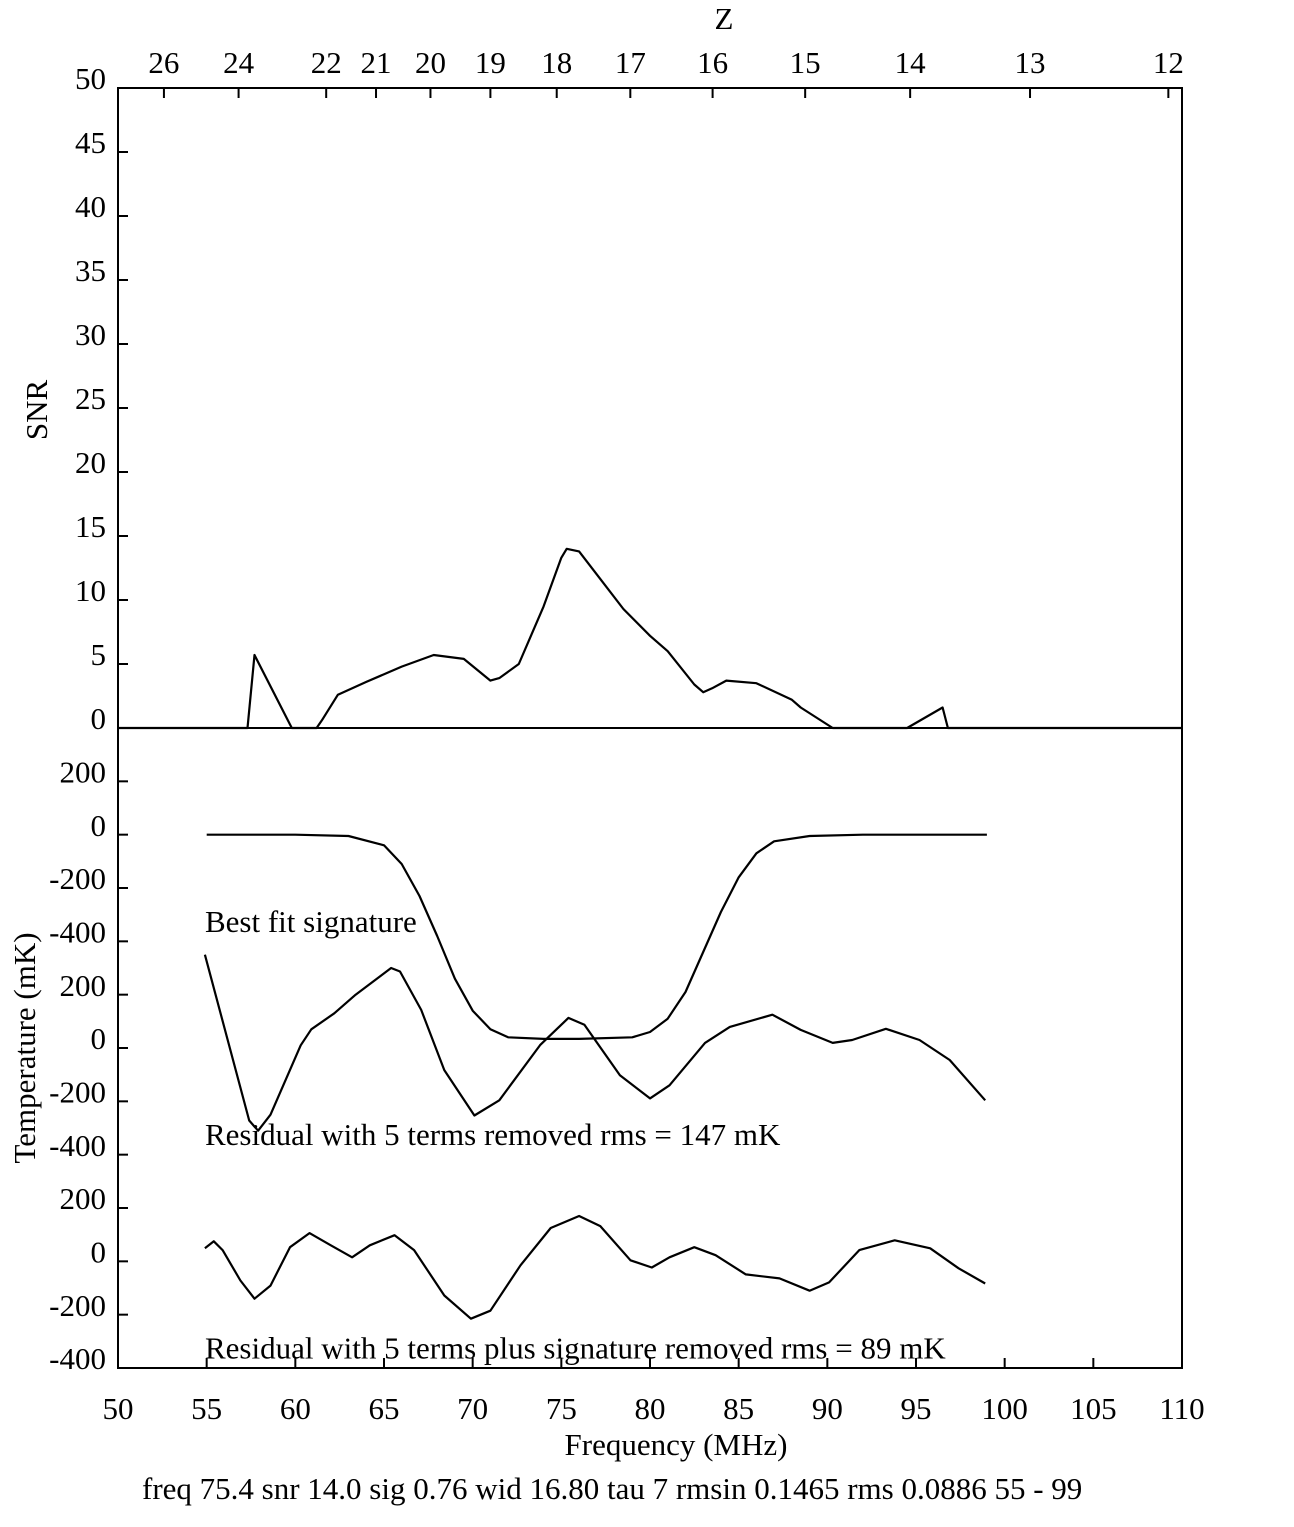  I want to click on x-tick-label: 90, so click(827, 1408).